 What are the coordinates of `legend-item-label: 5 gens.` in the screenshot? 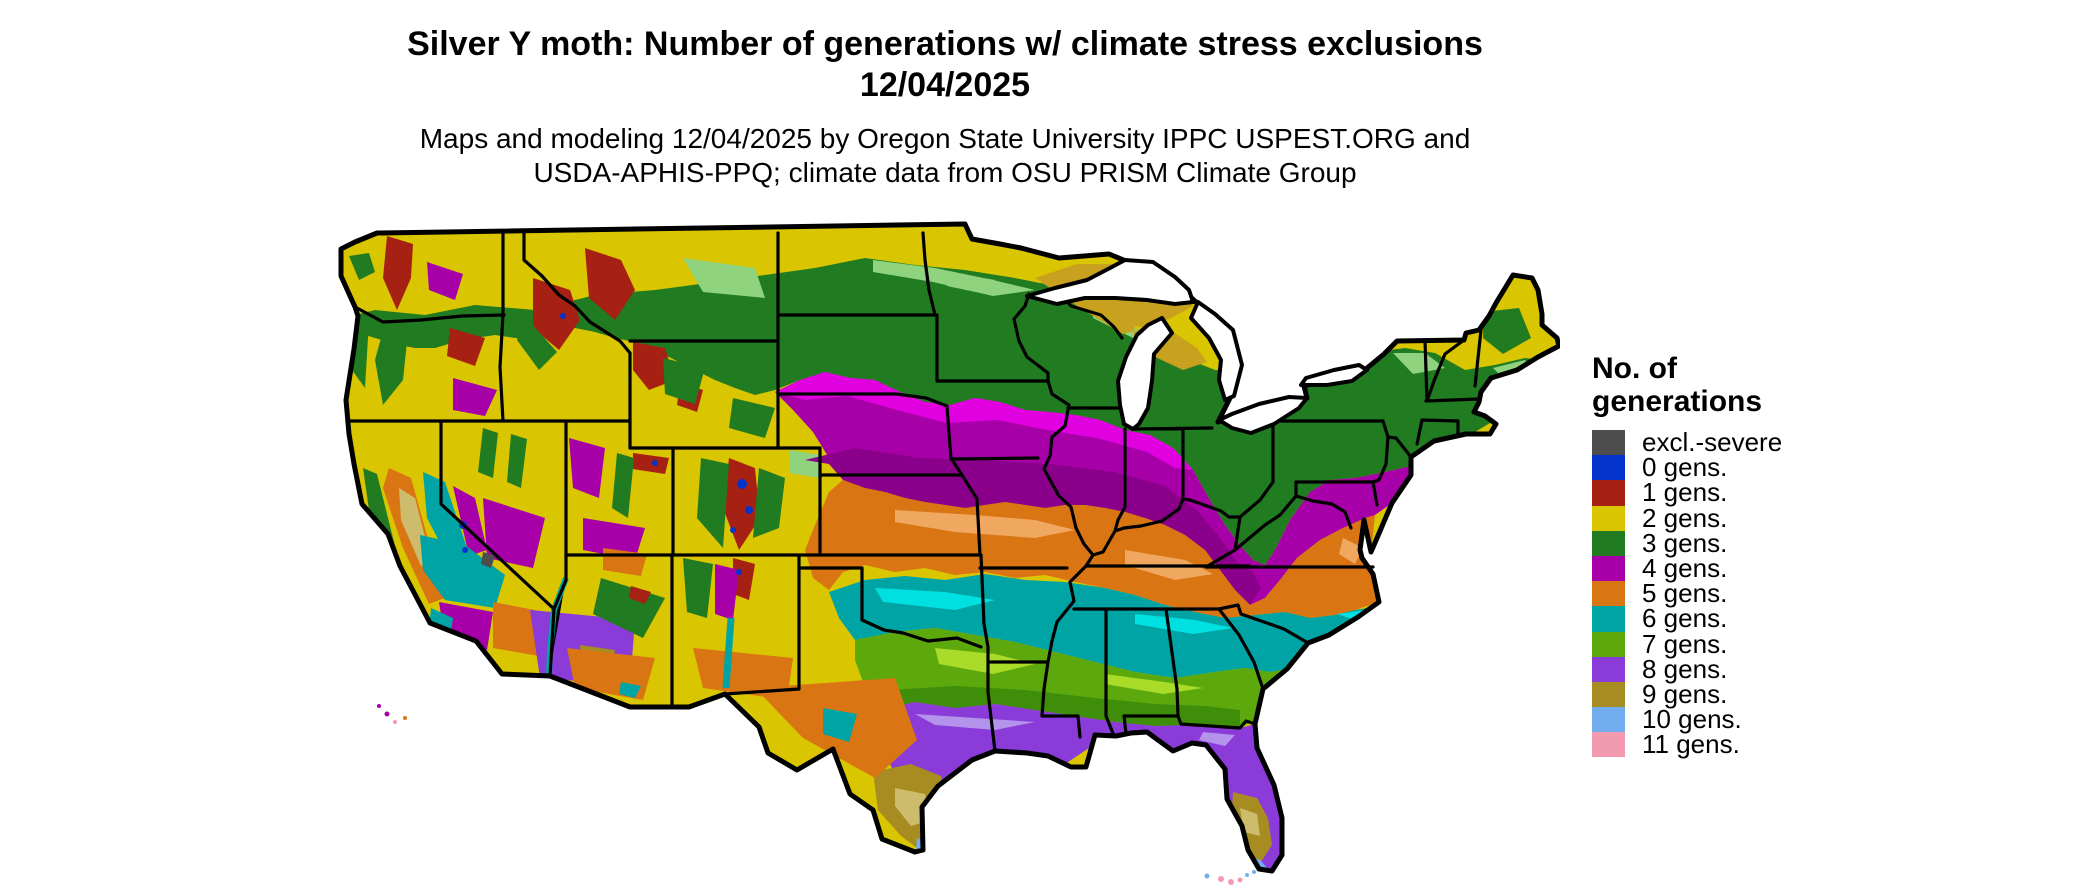 It's located at (1685, 593).